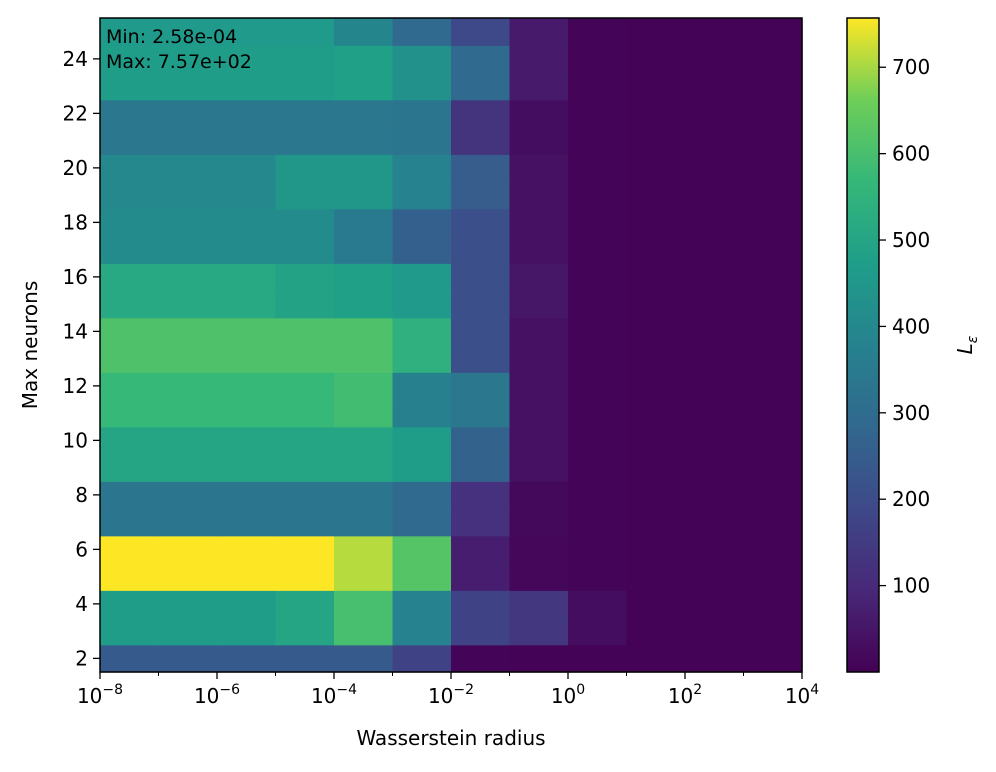  Describe the element at coordinates (179, 62) in the screenshot. I see `max-annotation: Max: 7.57e+02` at that location.